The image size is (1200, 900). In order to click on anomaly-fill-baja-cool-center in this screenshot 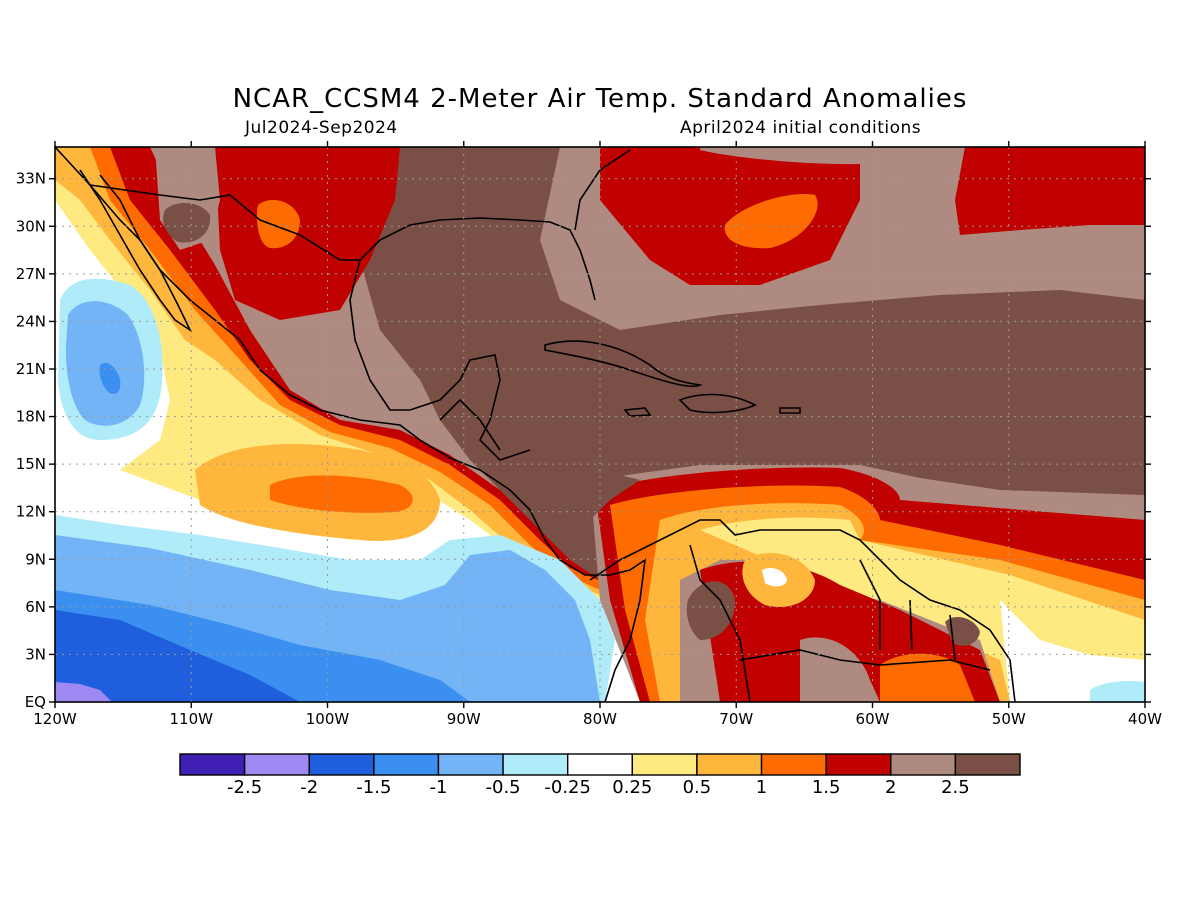, I will do `click(110, 378)`.